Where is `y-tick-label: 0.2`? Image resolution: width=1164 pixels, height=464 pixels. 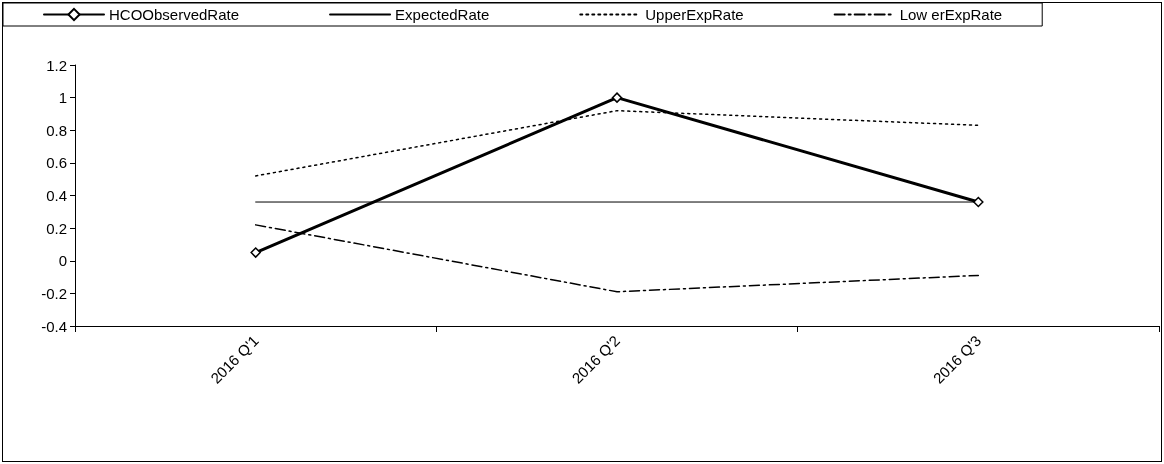
y-tick-label: 0.2 is located at coordinates (56, 228).